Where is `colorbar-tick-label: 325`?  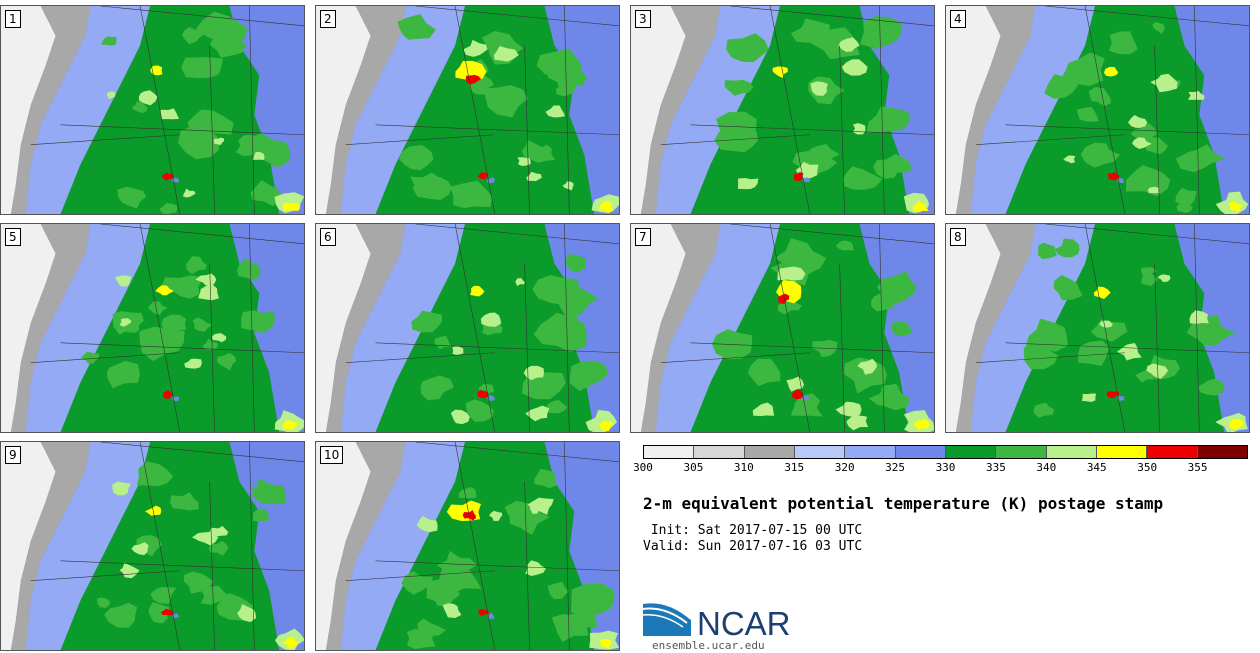 colorbar-tick-label: 325 is located at coordinates (895, 467).